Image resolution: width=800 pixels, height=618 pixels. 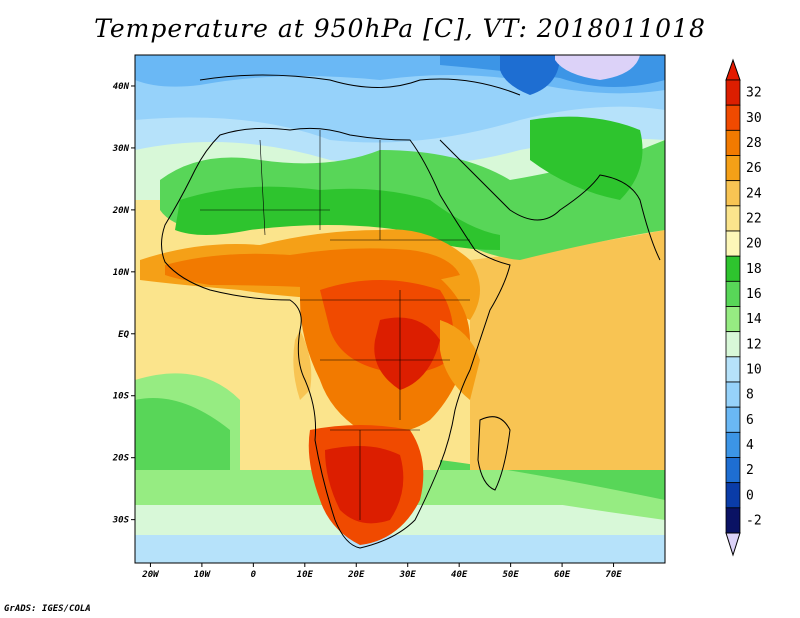 I want to click on colorbar-label: 28, so click(x=754, y=143).